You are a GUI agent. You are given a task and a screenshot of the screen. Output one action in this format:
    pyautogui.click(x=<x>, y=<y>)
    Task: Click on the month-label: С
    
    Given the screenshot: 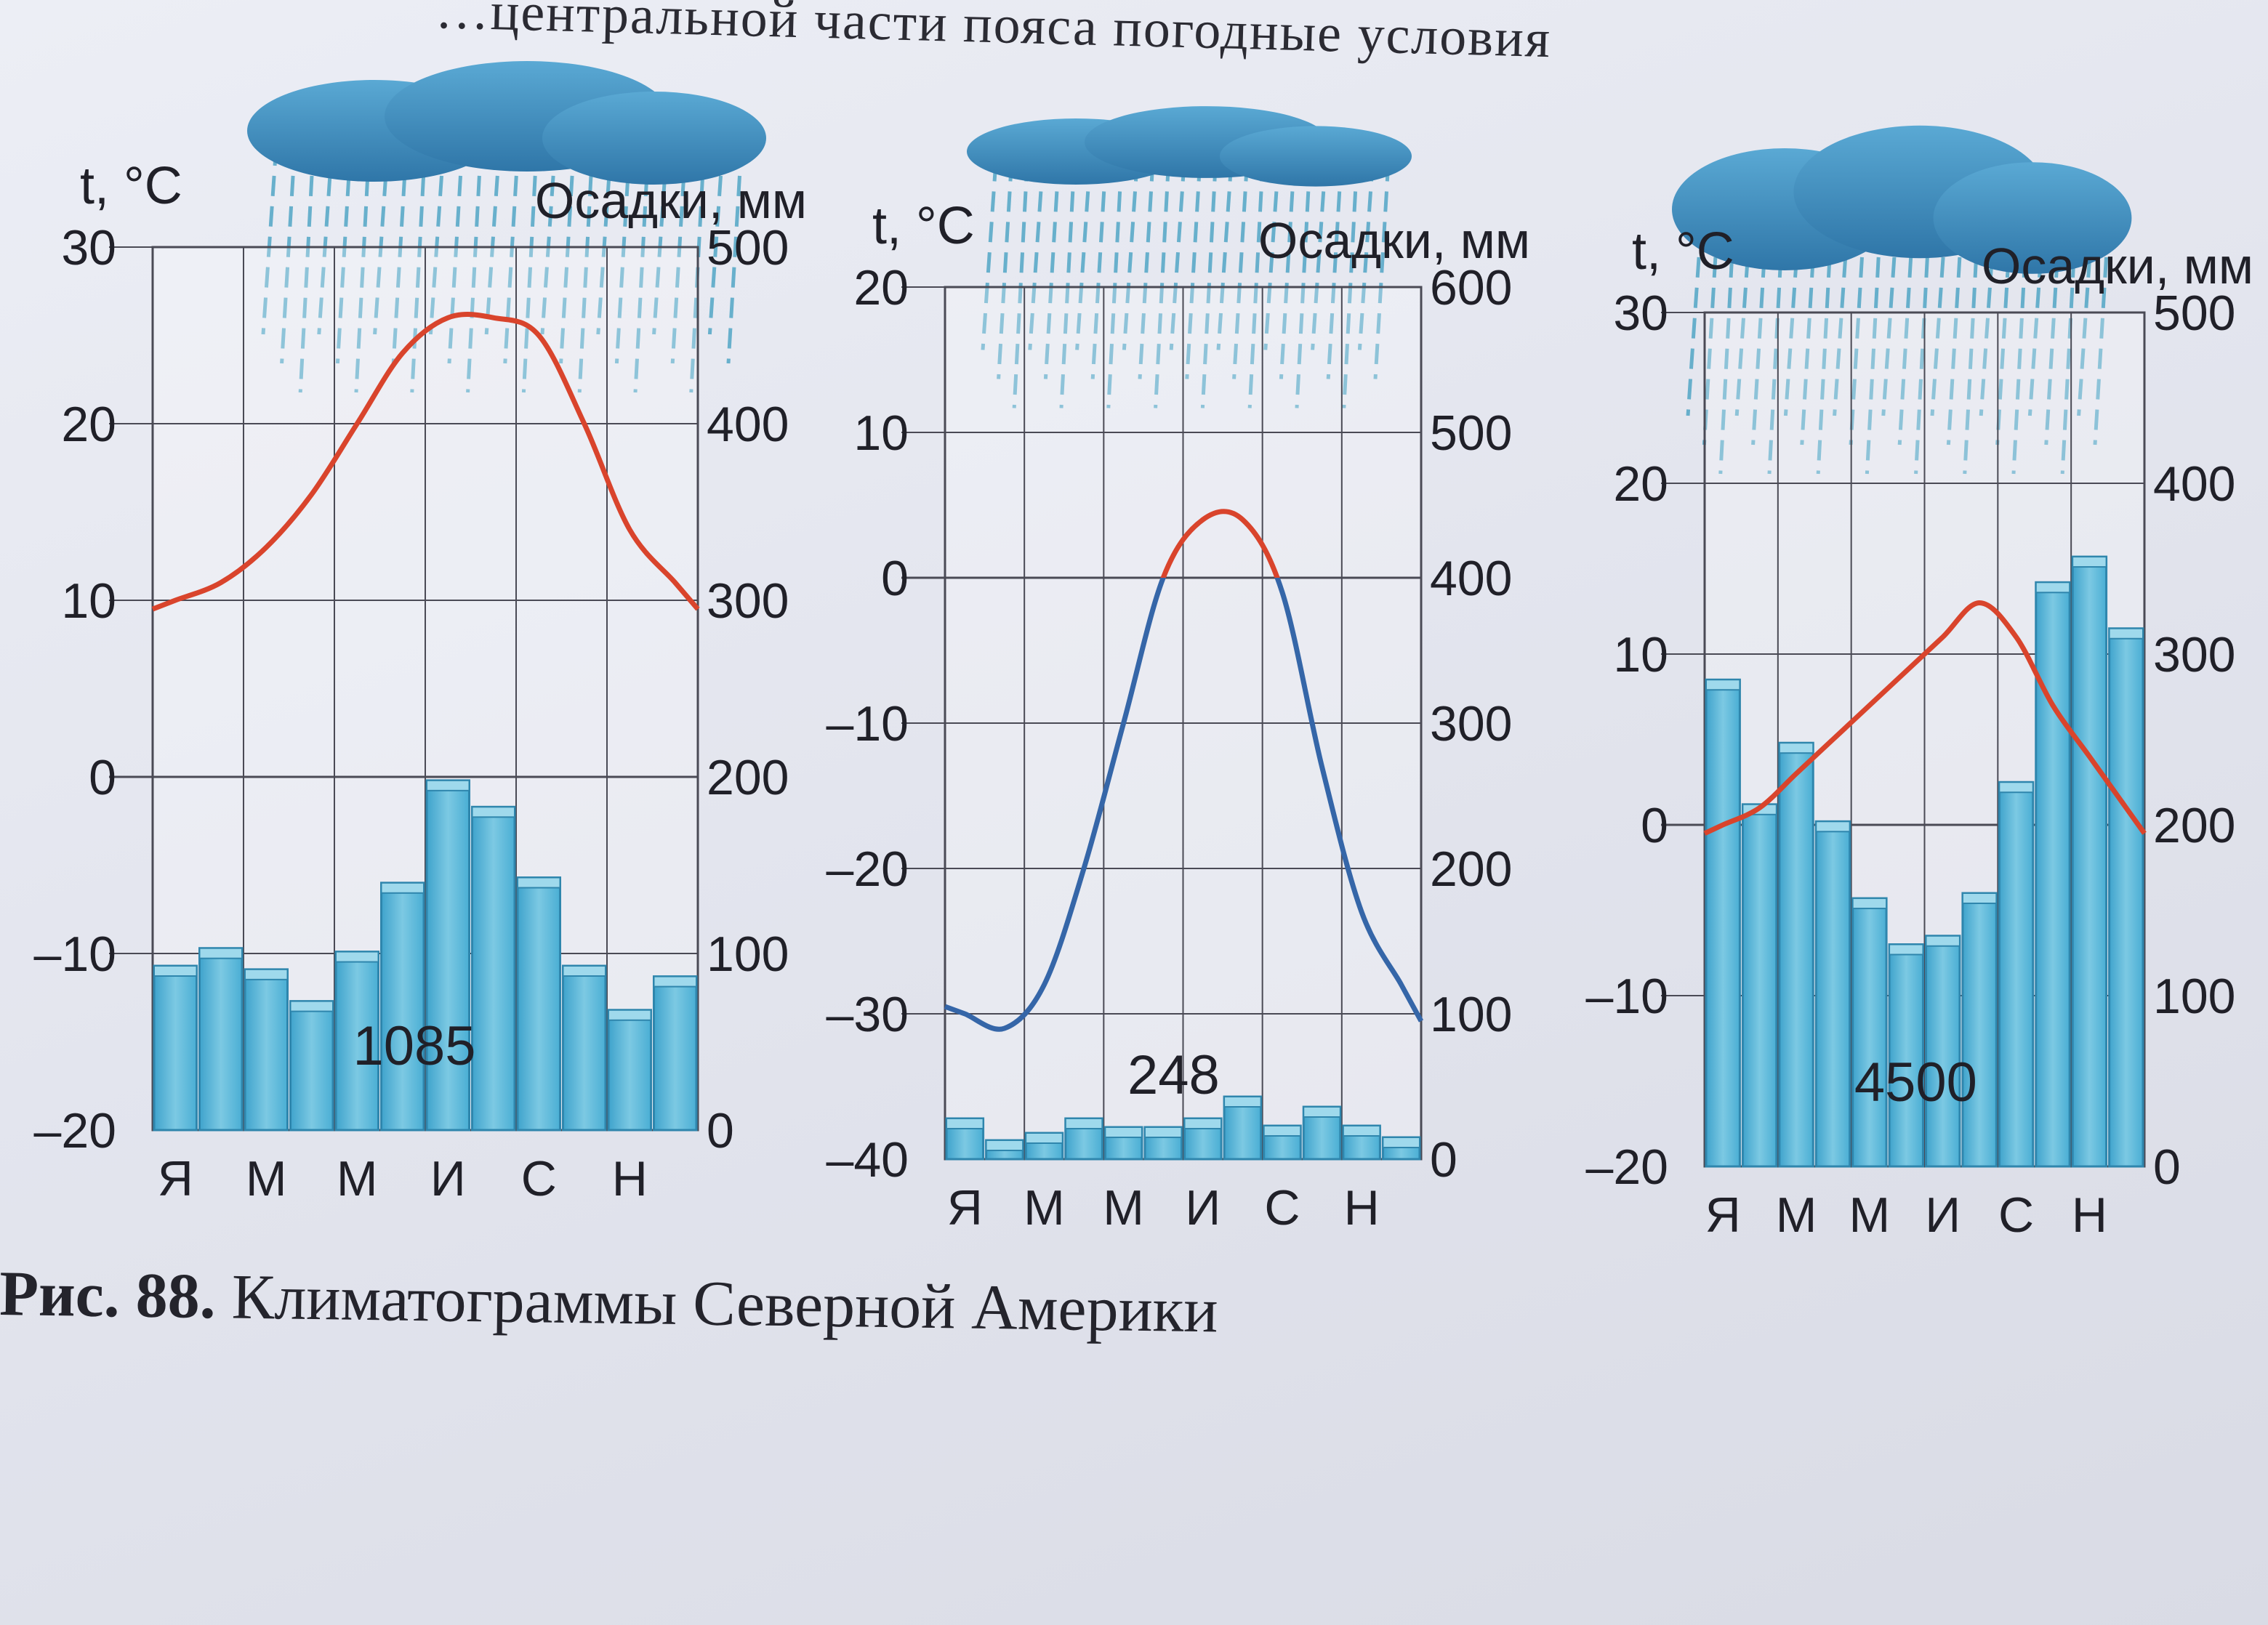 What is the action you would take?
    pyautogui.click(x=539, y=1178)
    